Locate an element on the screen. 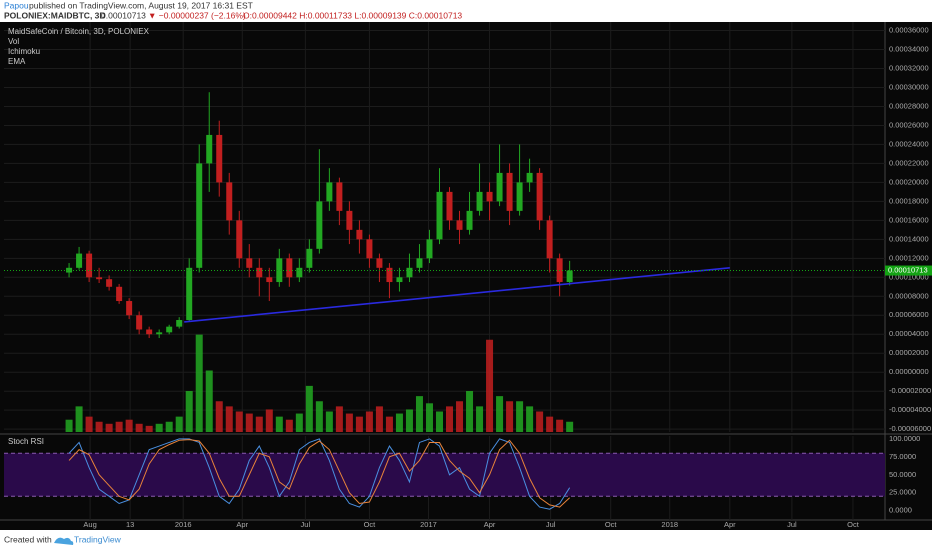 The height and width of the screenshot is (550, 932). y-tick-label: 0.00004000 is located at coordinates (909, 333).